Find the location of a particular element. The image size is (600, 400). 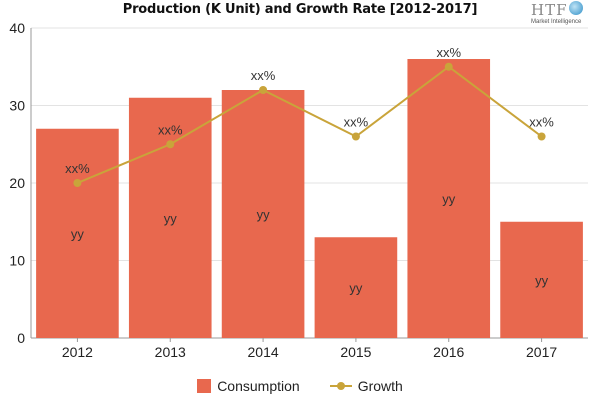

x-tick-label: 2016 is located at coordinates (448, 352).